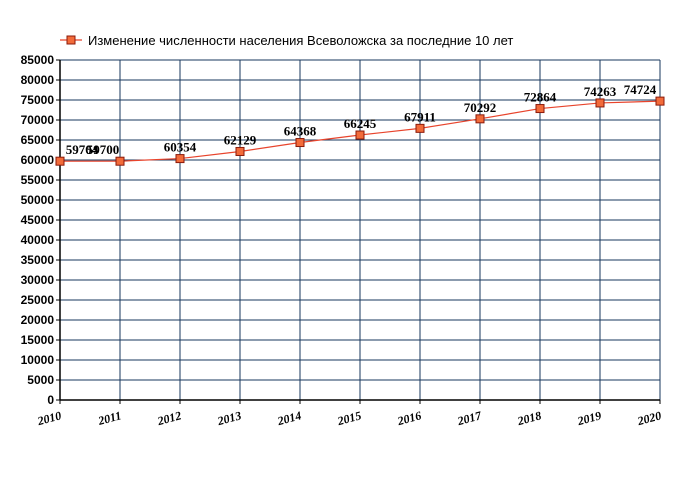  What do you see at coordinates (109, 418) in the screenshot?
I see `x-tick-label: 2011` at bounding box center [109, 418].